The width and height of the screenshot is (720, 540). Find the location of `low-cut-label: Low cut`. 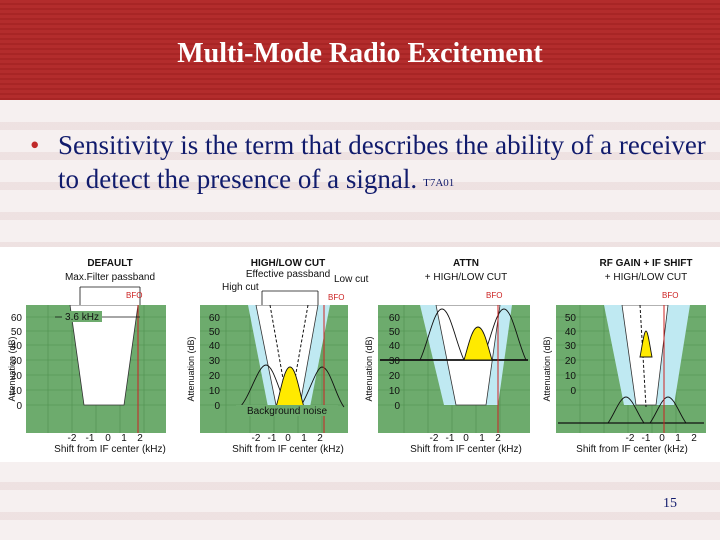

low-cut-label: Low cut is located at coordinates (351, 279).